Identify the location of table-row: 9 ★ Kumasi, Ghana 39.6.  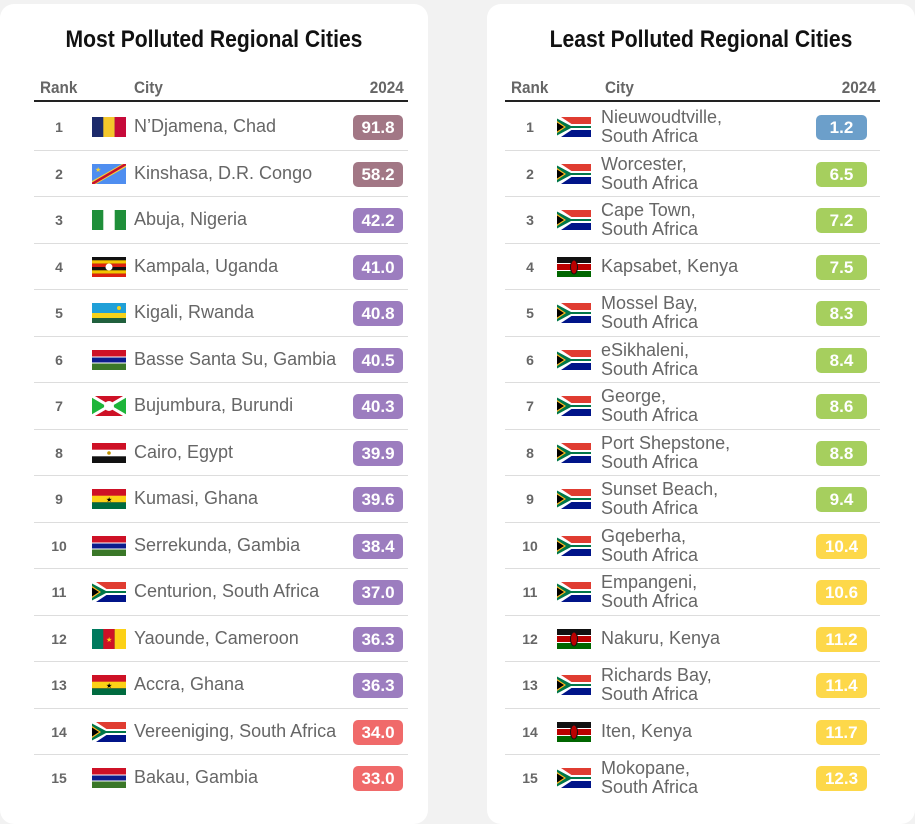
(221, 499).